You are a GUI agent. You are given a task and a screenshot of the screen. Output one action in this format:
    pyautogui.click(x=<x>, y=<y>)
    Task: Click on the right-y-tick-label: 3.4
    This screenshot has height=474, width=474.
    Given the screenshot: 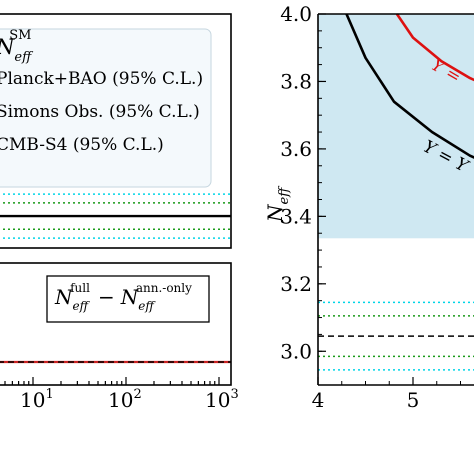 What is the action you would take?
    pyautogui.click(x=296, y=216)
    